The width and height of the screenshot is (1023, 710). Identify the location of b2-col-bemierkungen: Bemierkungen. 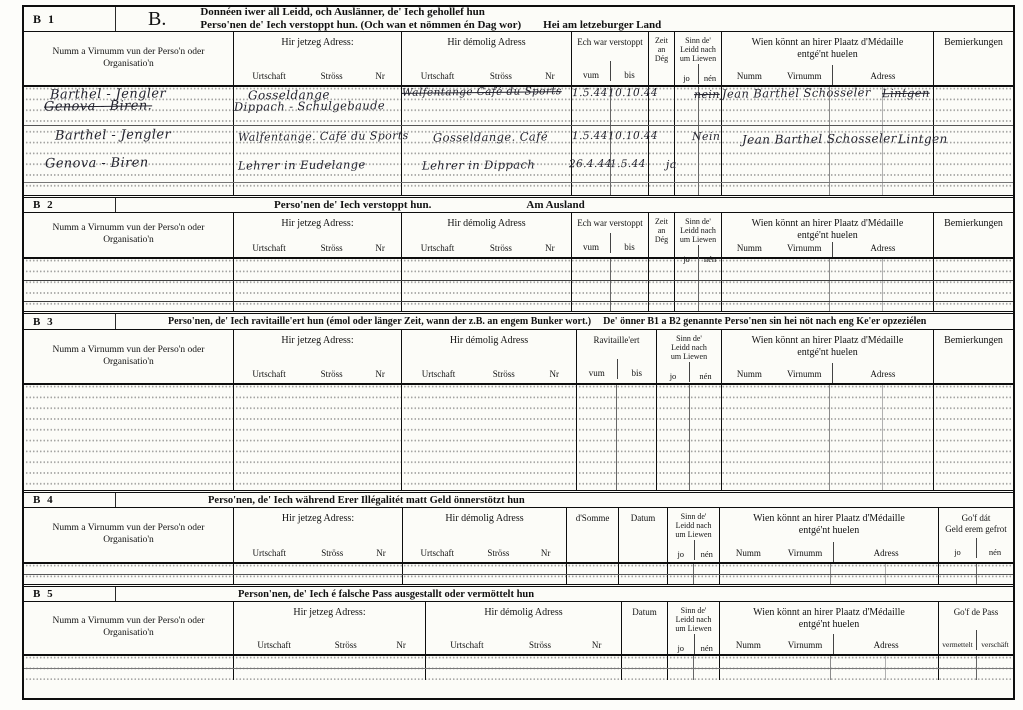
(973, 223).